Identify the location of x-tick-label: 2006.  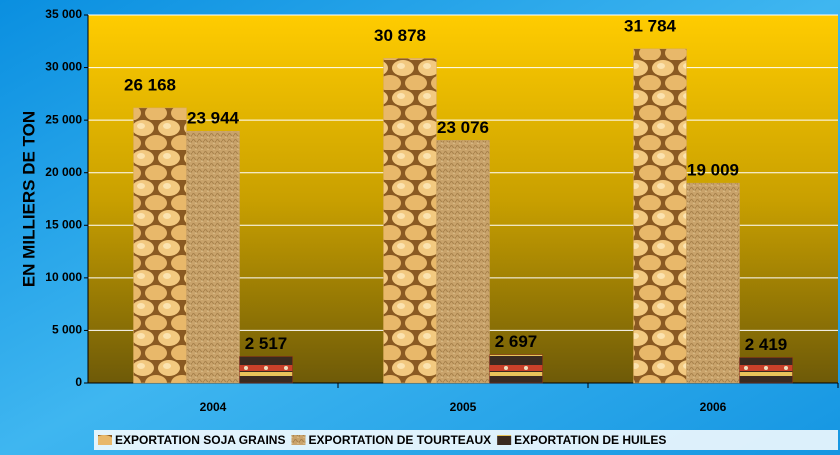
(713, 407).